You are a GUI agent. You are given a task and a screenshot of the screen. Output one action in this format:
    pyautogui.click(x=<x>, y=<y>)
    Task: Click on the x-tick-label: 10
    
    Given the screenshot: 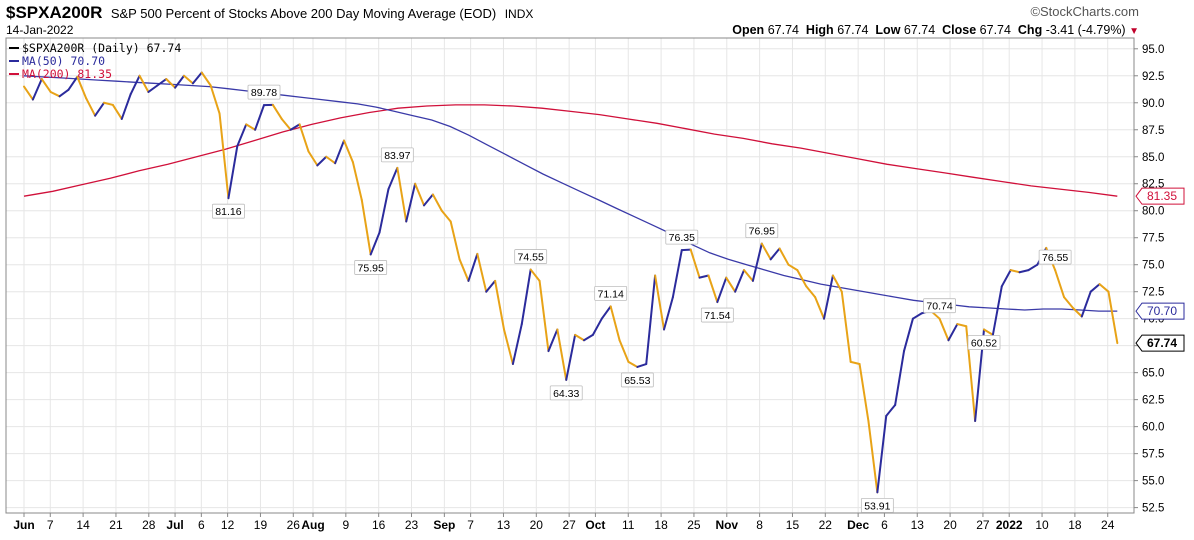 What is the action you would take?
    pyautogui.click(x=1042, y=525)
    